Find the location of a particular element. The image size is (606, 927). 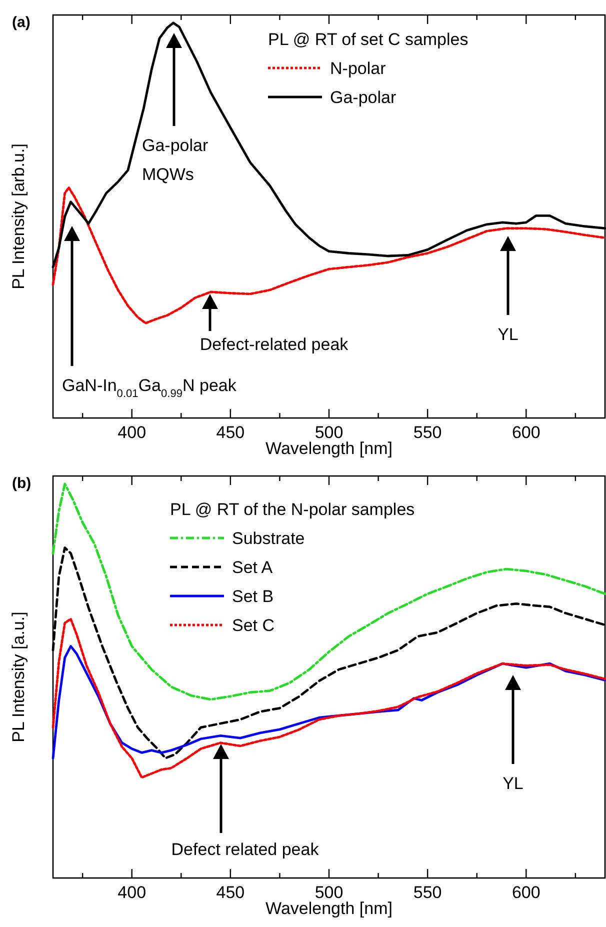

annotation: GaN-In$_{0.01}$Ga$_{0.99}$N peak is located at coordinates (149, 388).